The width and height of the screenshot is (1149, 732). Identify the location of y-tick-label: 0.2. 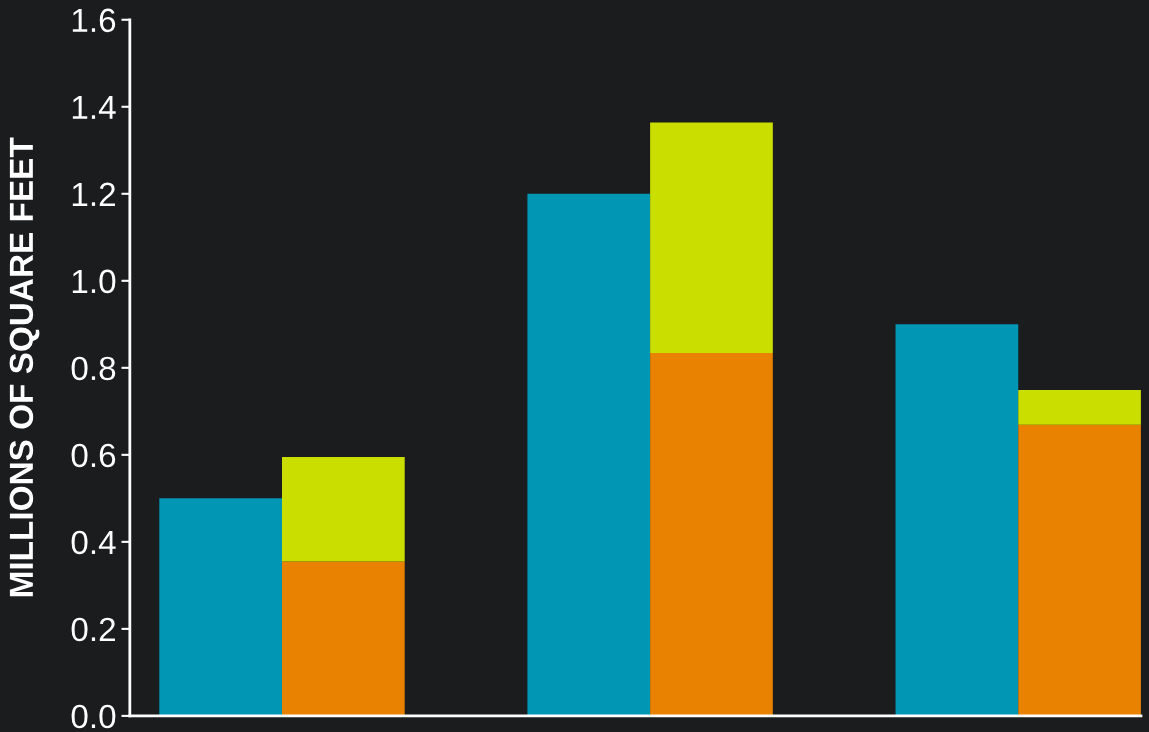
(93, 629).